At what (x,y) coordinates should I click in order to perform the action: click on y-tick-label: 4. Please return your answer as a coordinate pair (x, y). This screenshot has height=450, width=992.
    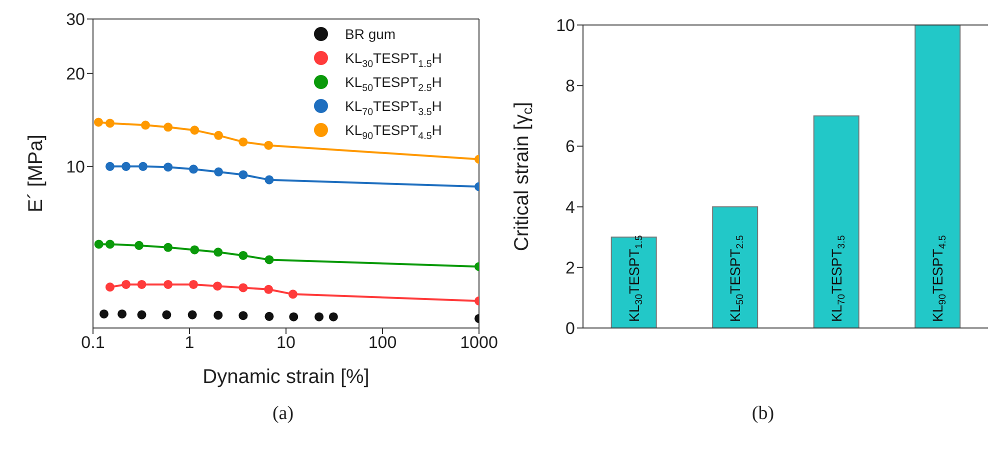
    Looking at the image, I should click on (570, 207).